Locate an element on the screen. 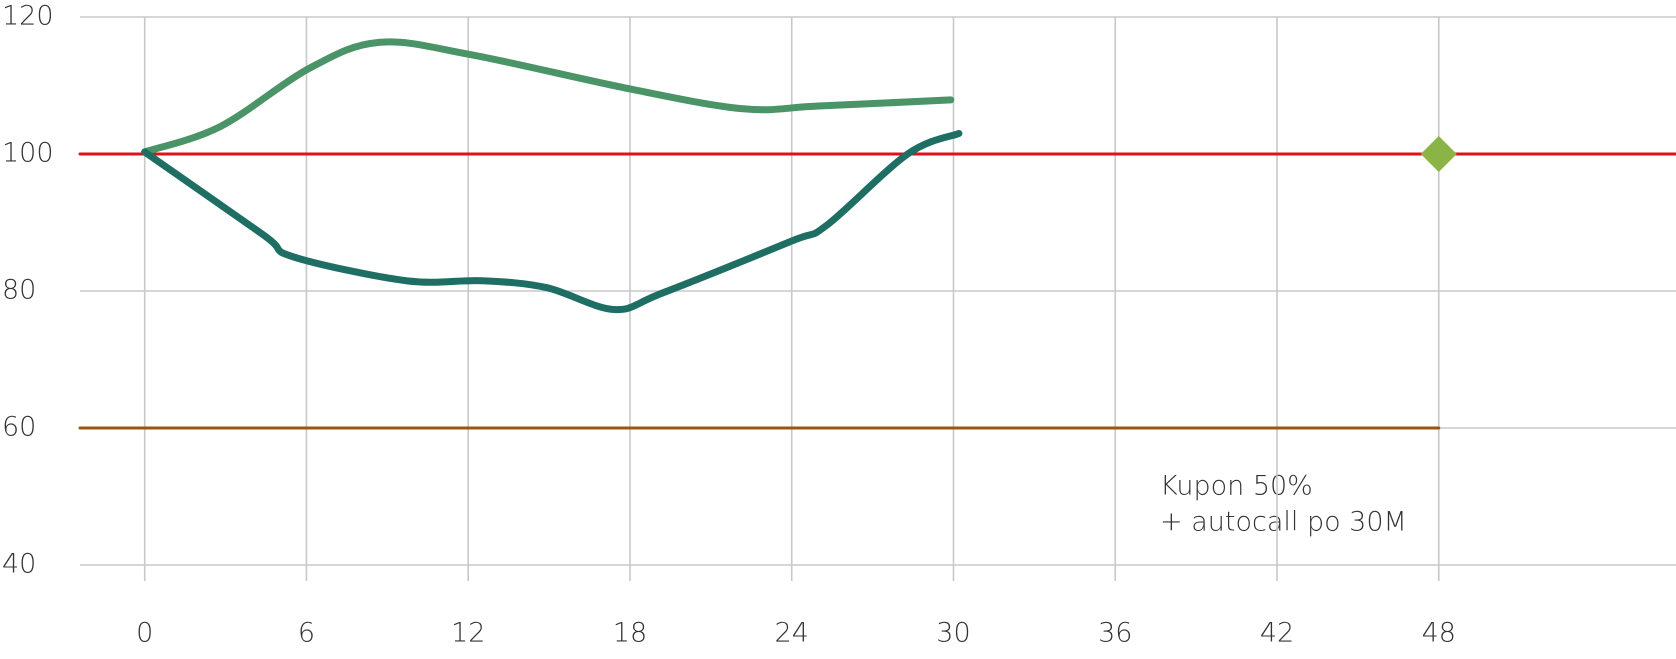 The height and width of the screenshot is (659, 1676). point is located at coordinates (1438, 154).